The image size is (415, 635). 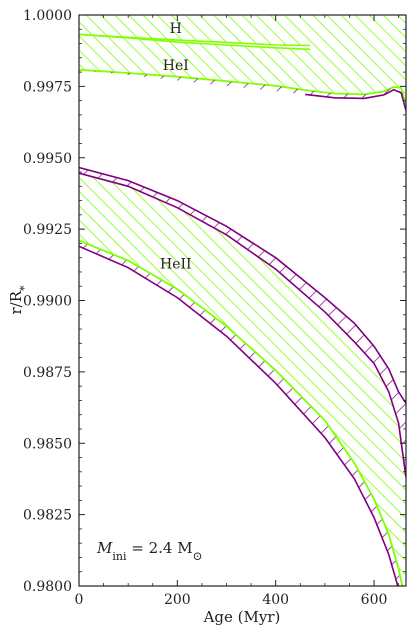 I want to click on h-zone-lower-edge, so click(x=195, y=42).